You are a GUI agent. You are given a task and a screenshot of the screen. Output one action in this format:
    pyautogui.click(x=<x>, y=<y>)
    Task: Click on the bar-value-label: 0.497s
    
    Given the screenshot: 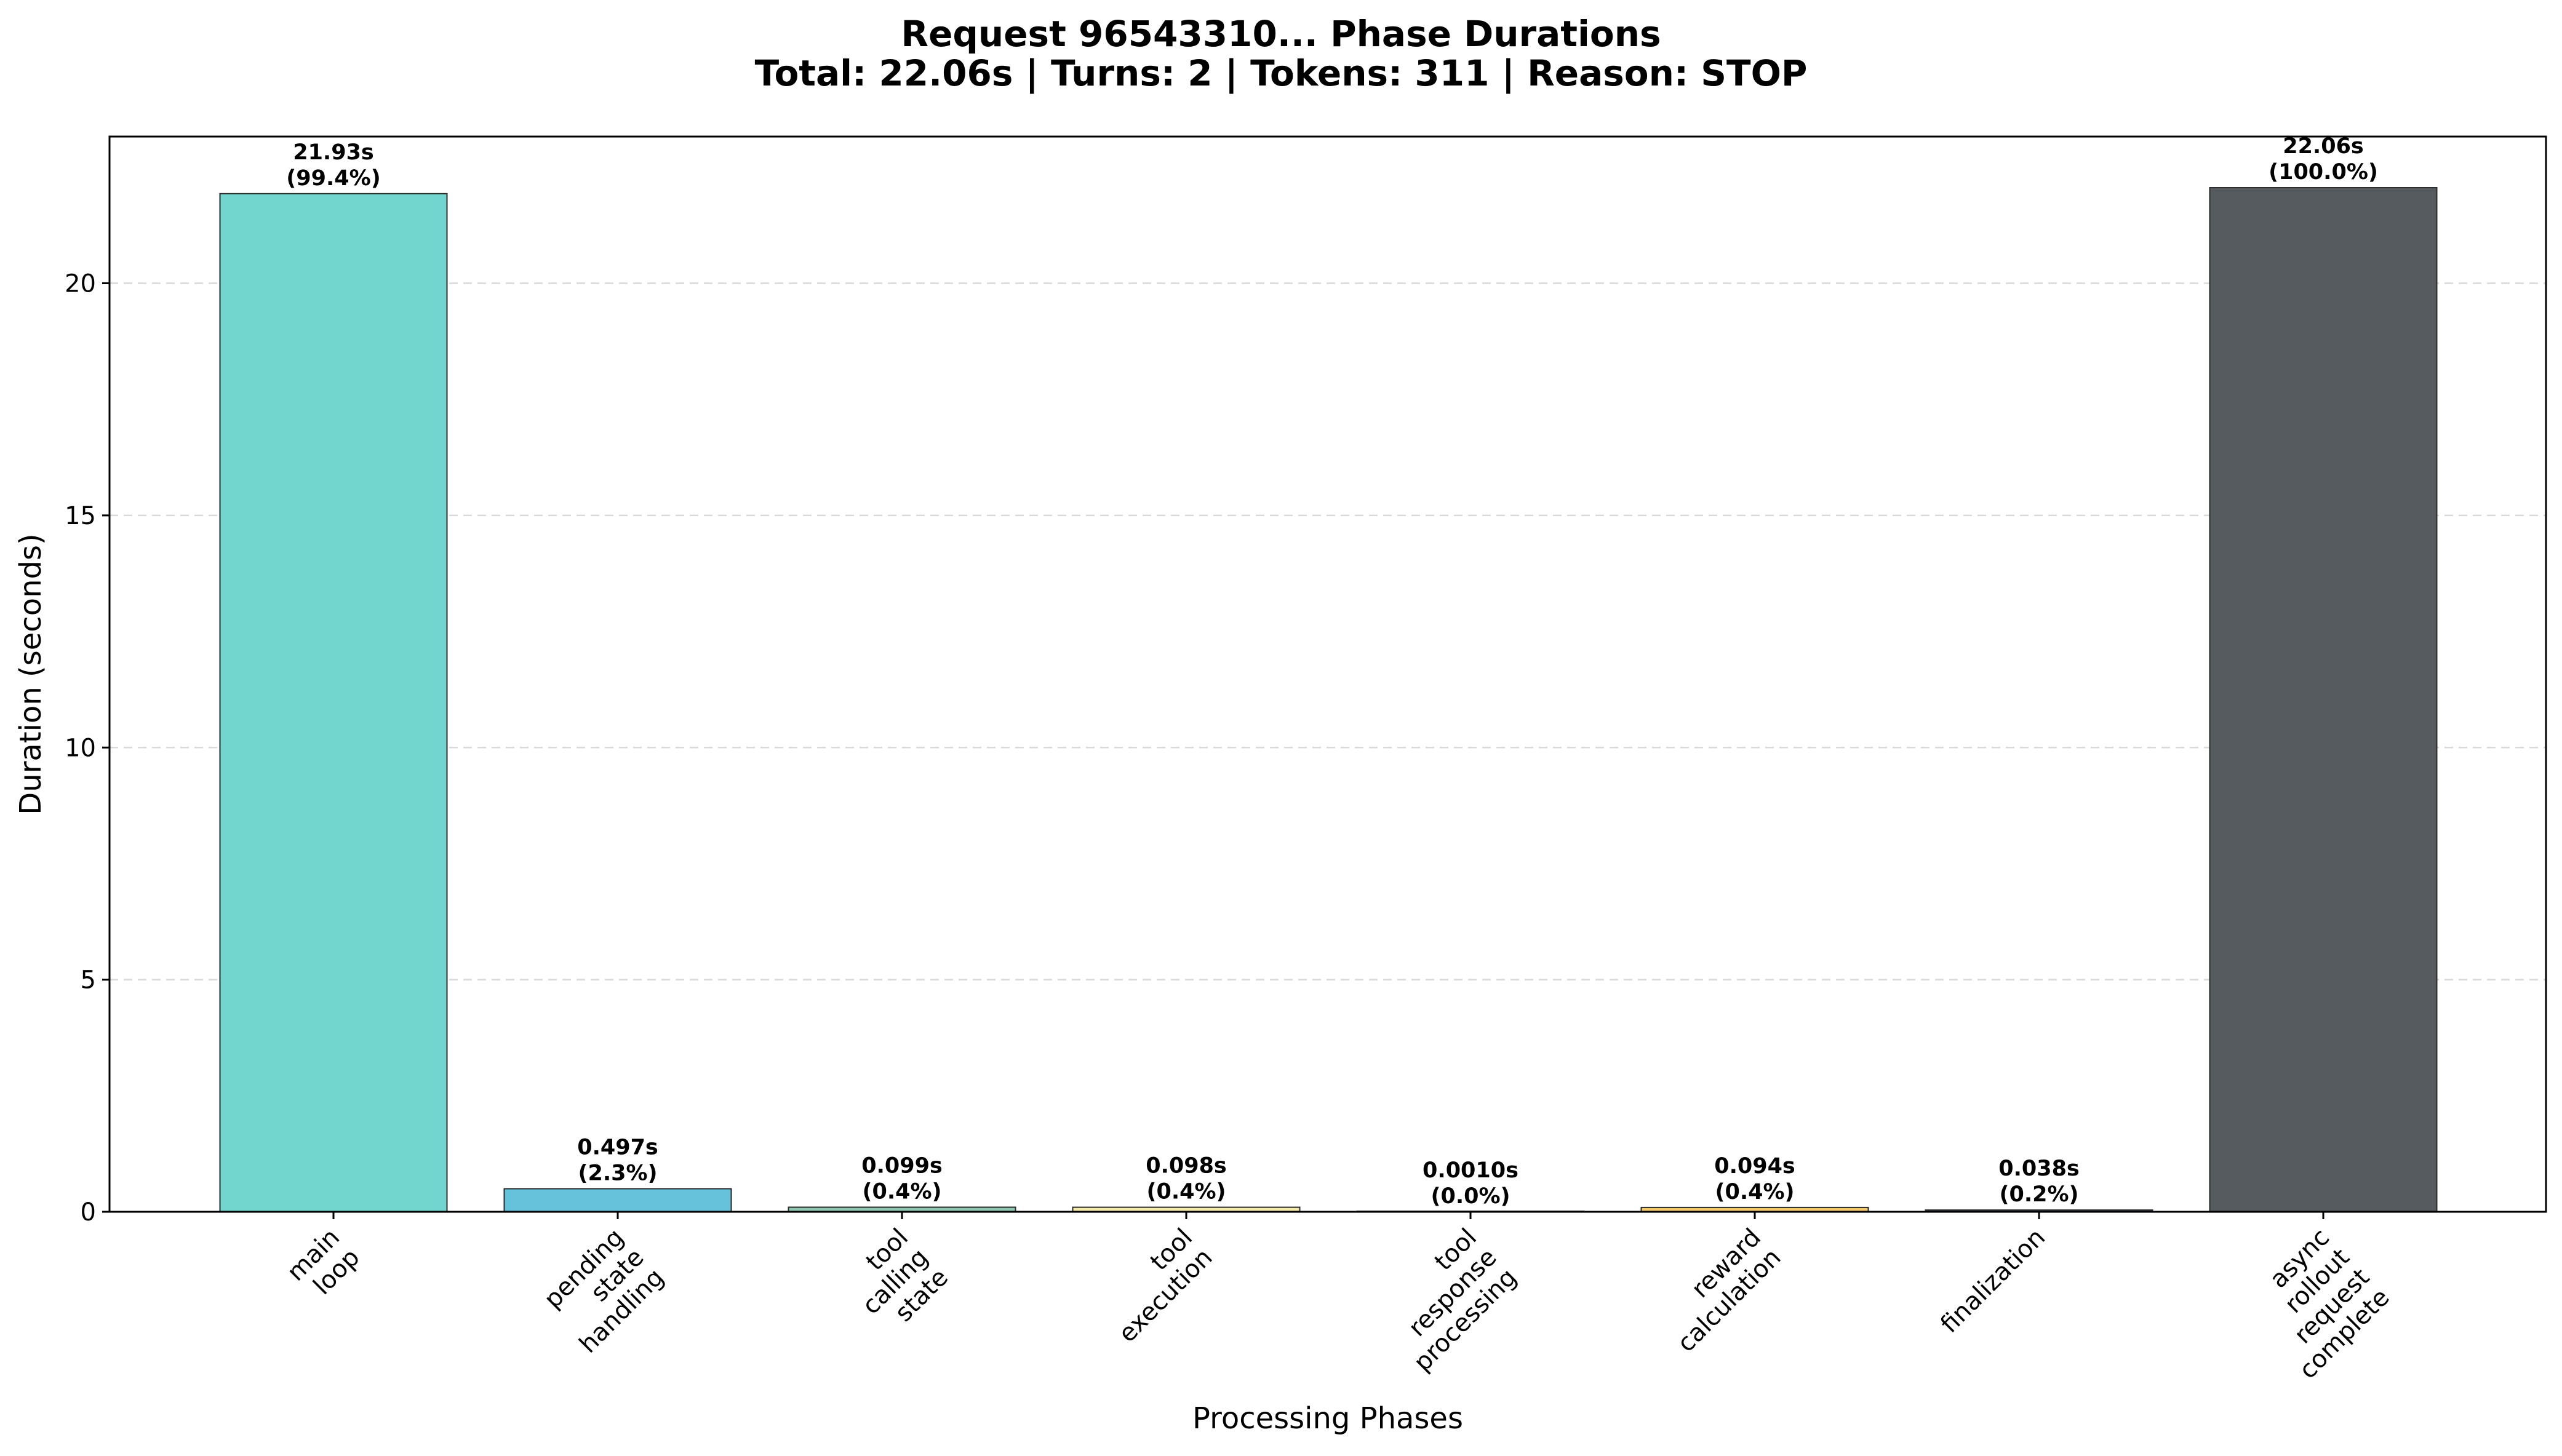 What is the action you would take?
    pyautogui.click(x=617, y=1147)
    